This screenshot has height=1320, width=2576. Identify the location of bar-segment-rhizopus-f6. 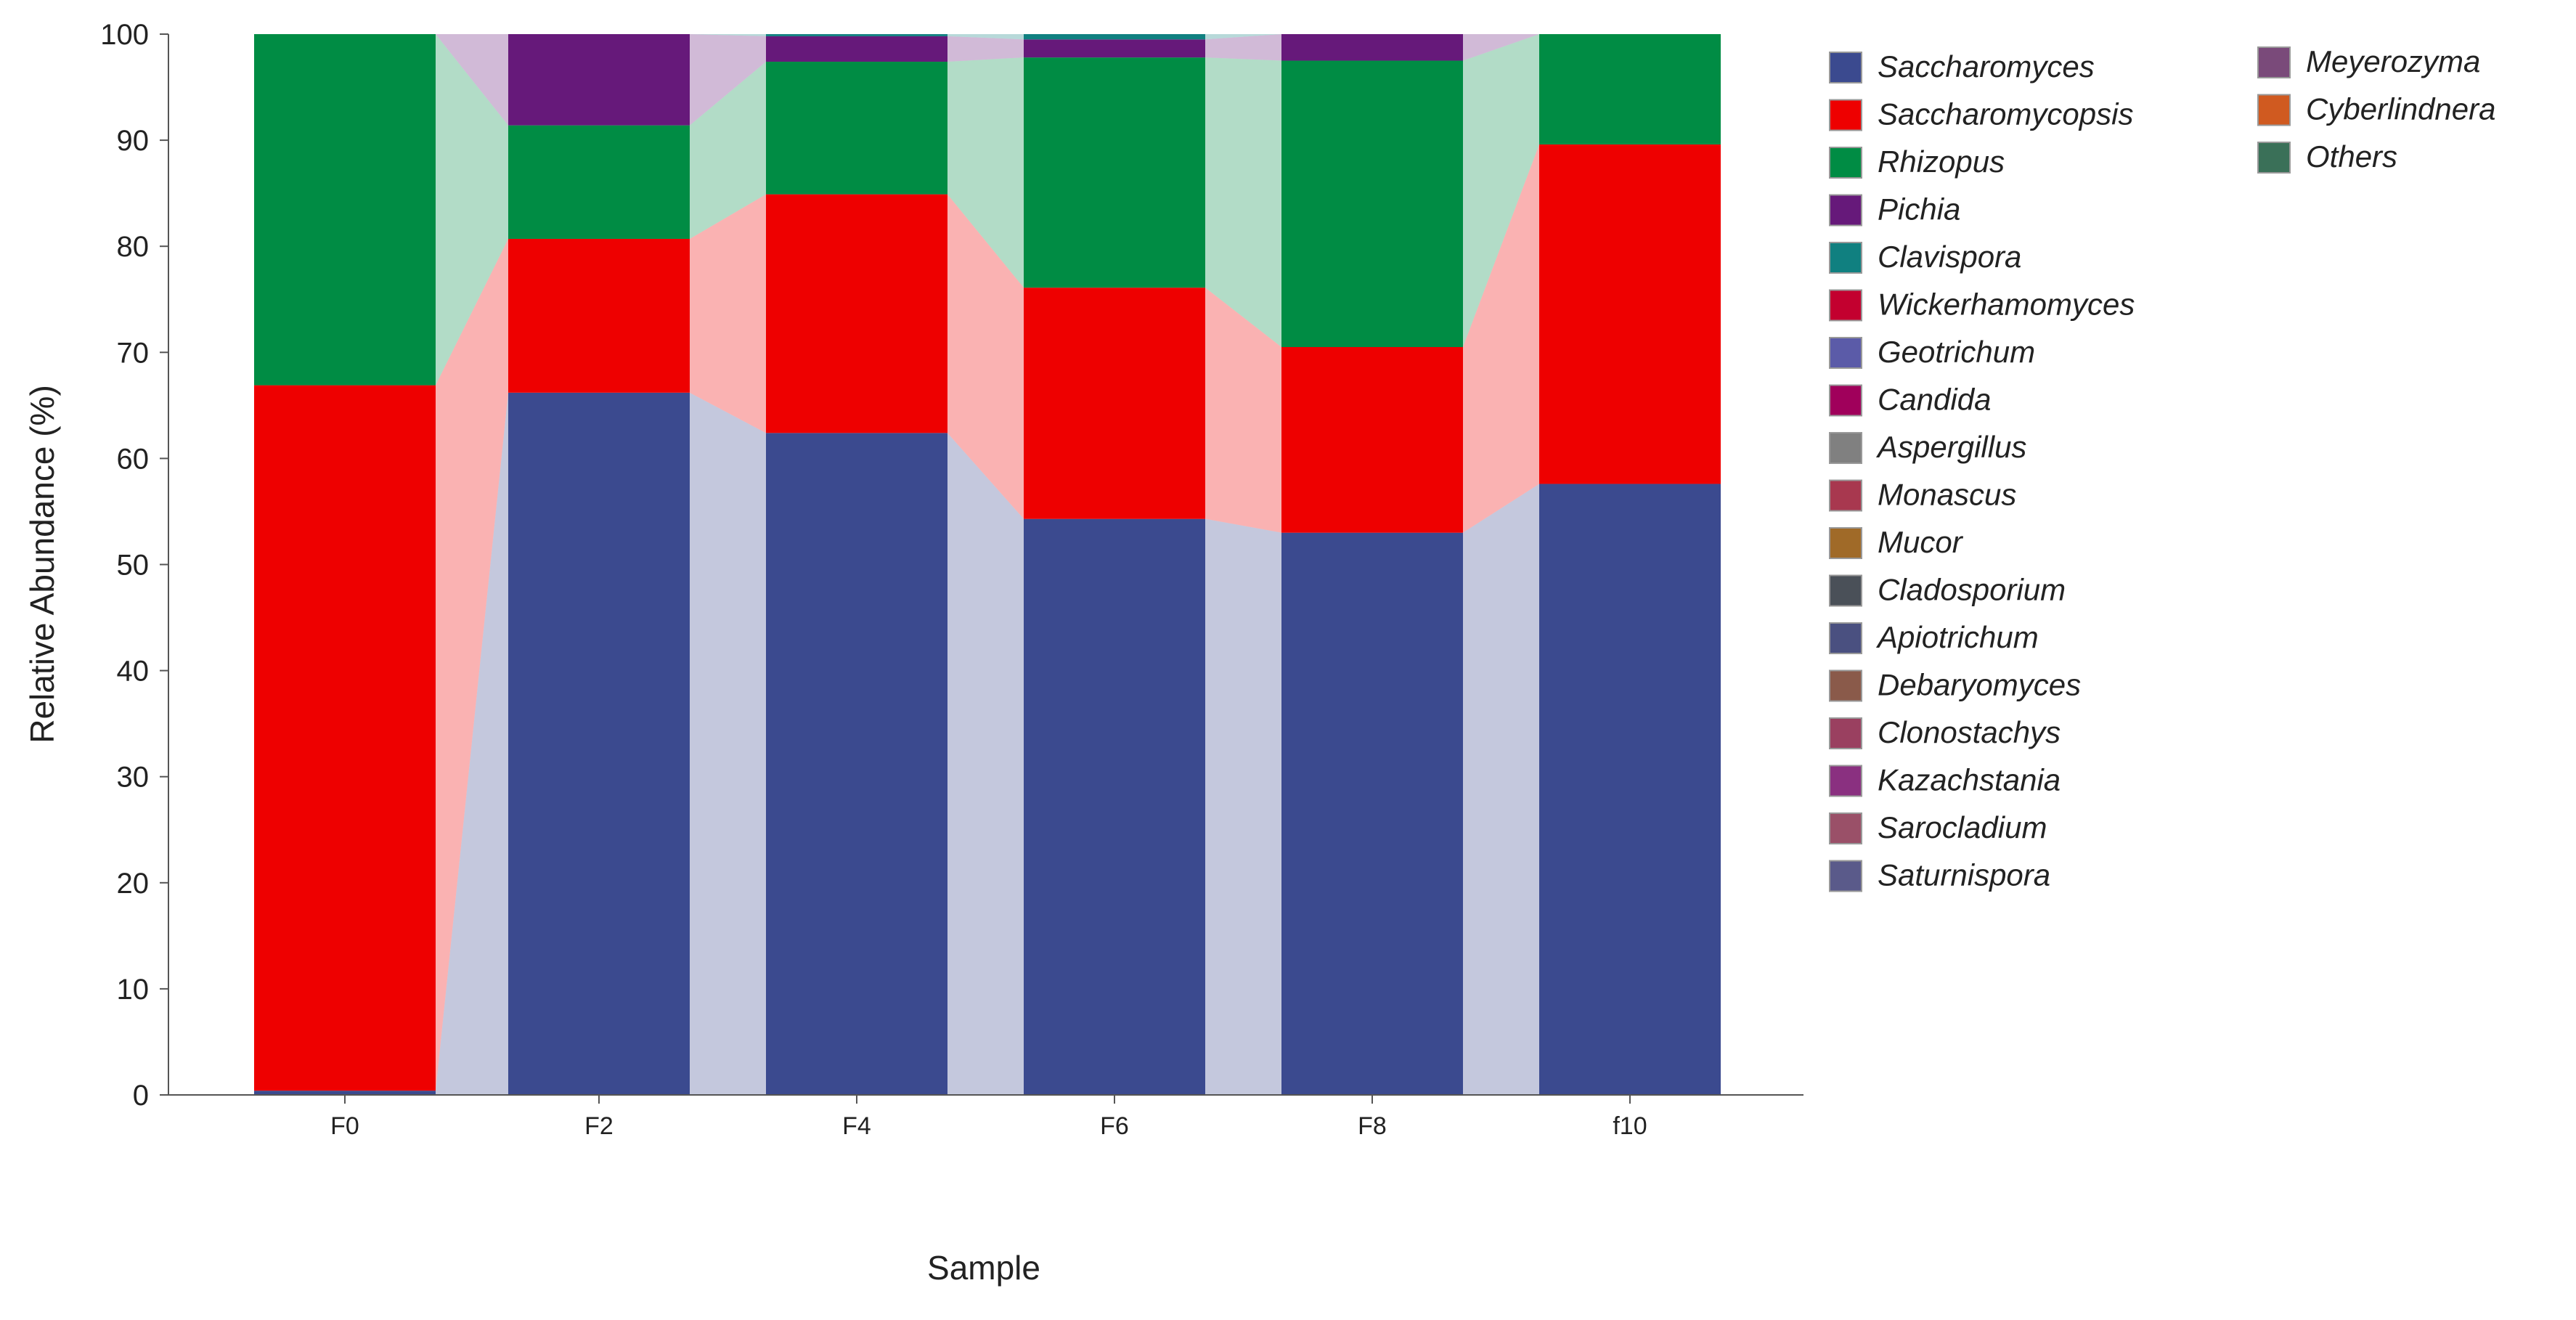
(1114, 172).